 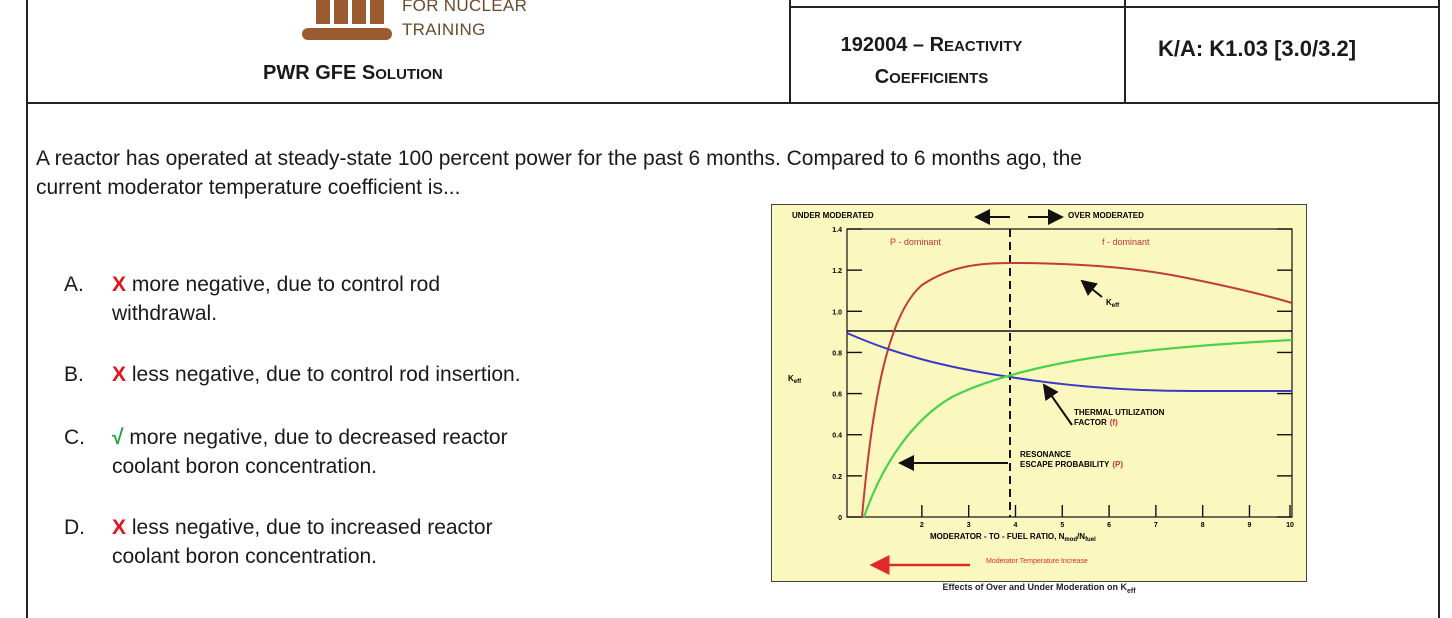 What do you see at coordinates (931, 62) in the screenshot?
I see `topic-title: 192004 – REACTIVITY COEFFICIENTS` at bounding box center [931, 62].